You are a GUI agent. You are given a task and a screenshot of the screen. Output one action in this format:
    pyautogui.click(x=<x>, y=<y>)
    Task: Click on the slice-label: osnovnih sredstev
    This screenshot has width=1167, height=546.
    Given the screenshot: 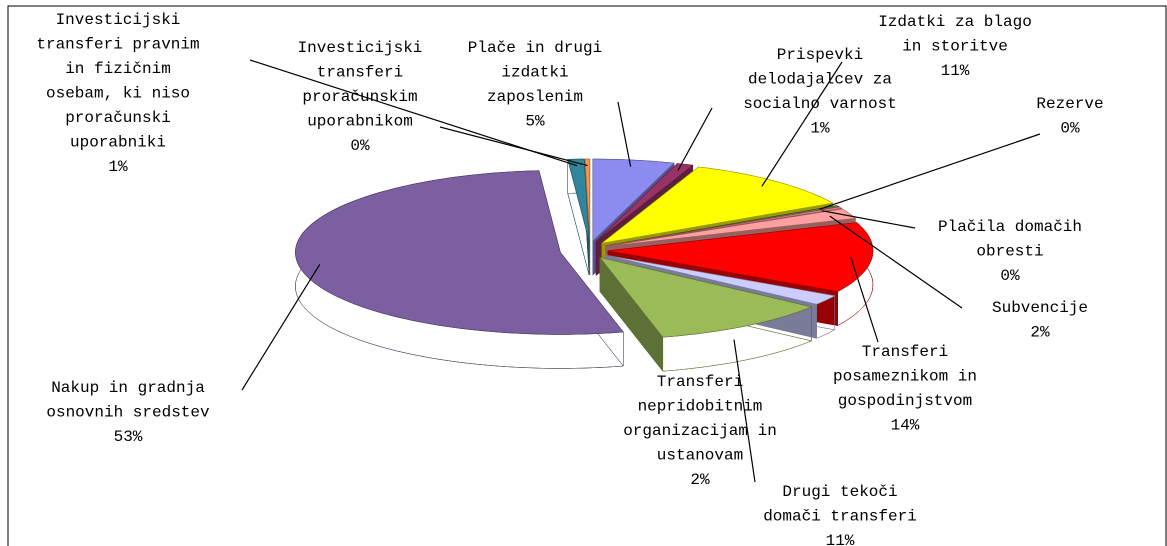 What is the action you would take?
    pyautogui.click(x=128, y=413)
    